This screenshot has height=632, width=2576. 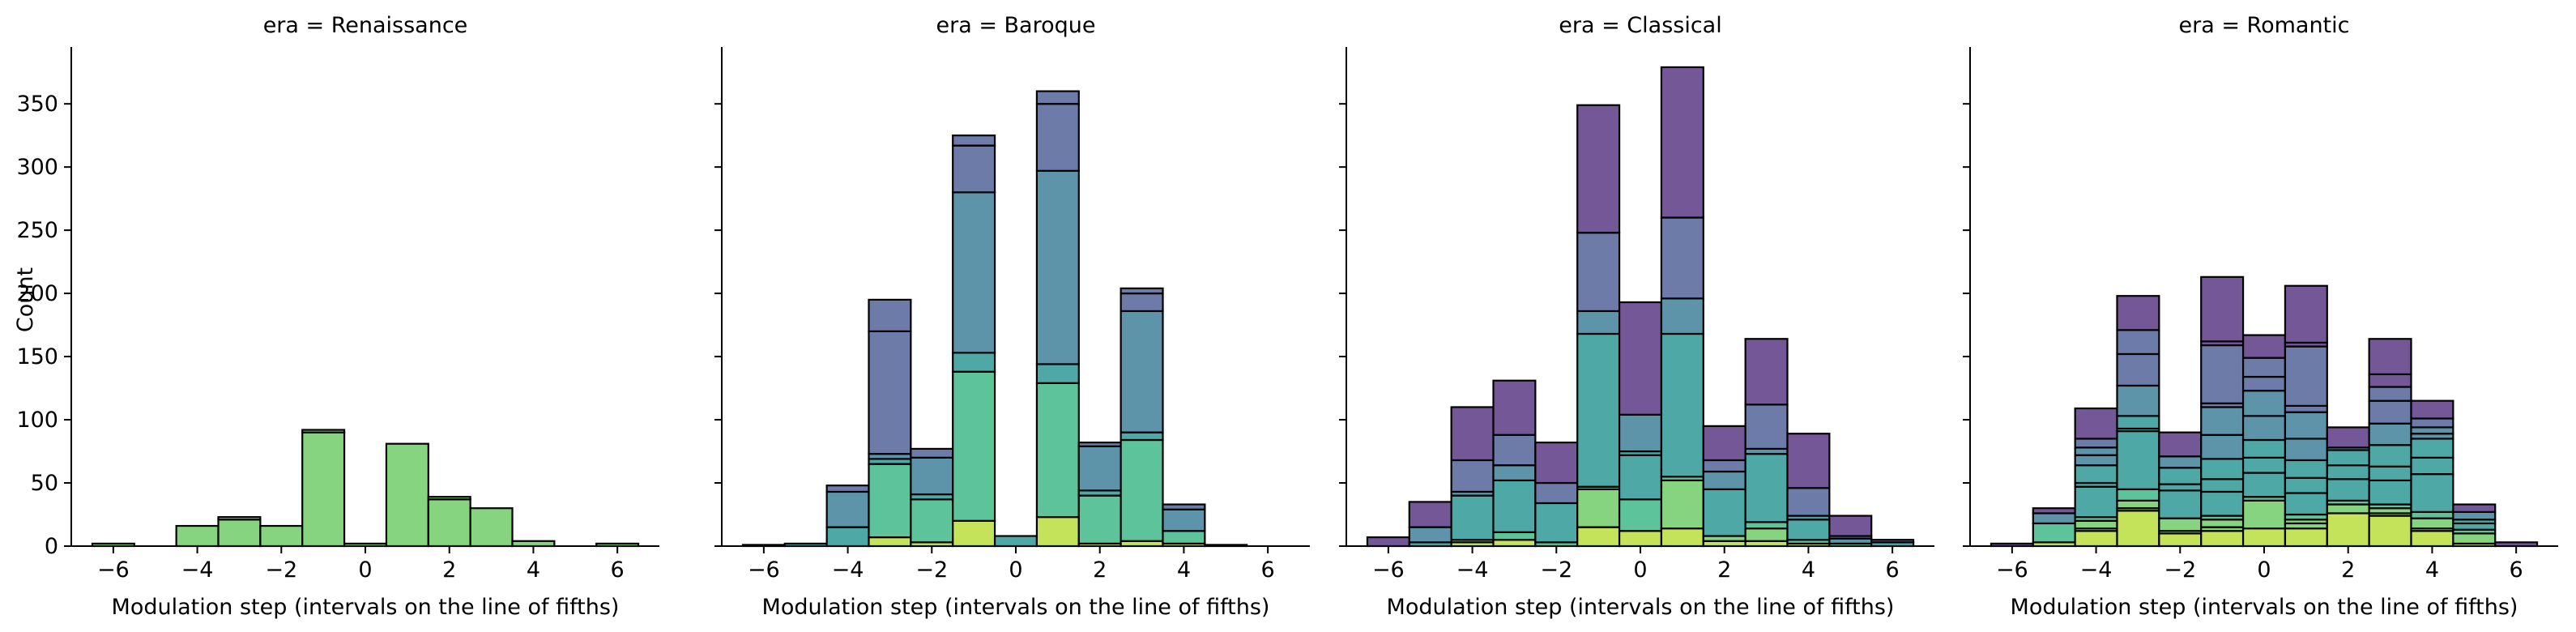 I want to click on x-tick-label: 4, so click(x=1809, y=570).